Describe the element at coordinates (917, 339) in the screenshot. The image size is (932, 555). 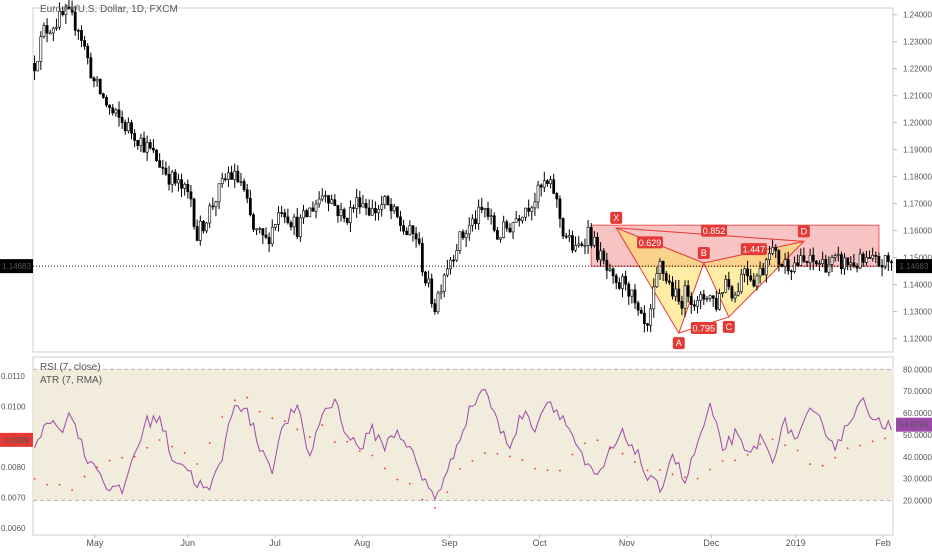
I see `price-y-tick: 1.12000` at that location.